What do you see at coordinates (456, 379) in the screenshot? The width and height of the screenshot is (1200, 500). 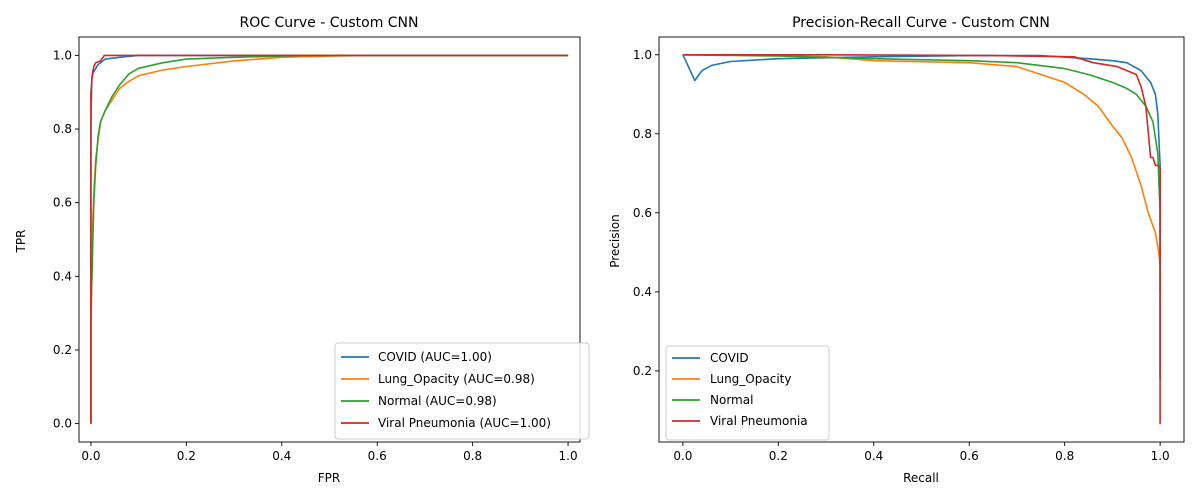 I see `legend-entry: Lung_Opacity (AUC=0.98)` at bounding box center [456, 379].